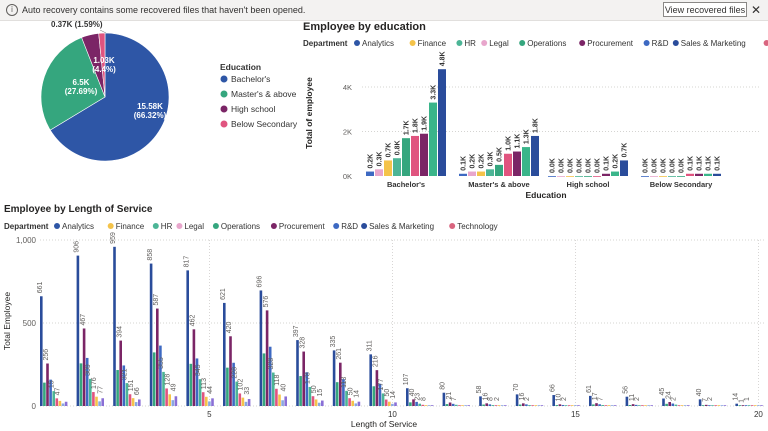  I want to click on legend-label: Sales & Marketing, so click(401, 226).